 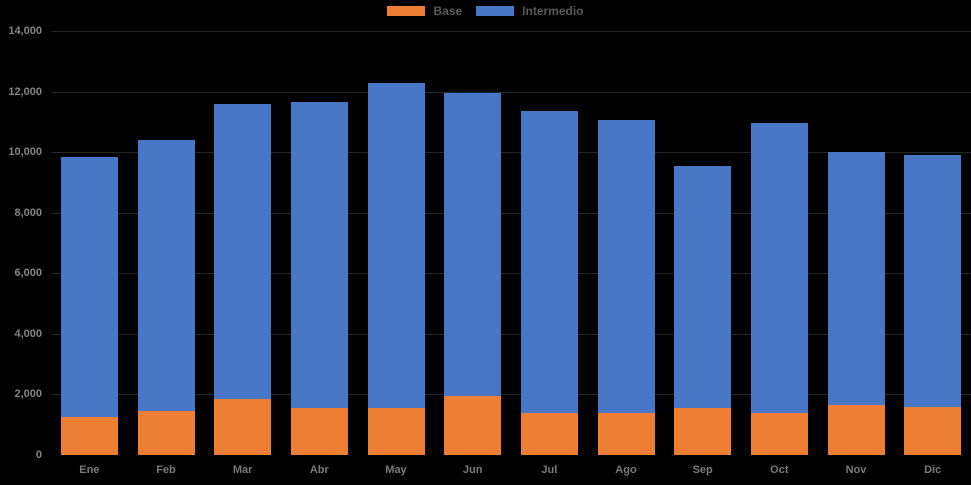 I want to click on y-tick-label: 8,000, so click(x=28, y=212).